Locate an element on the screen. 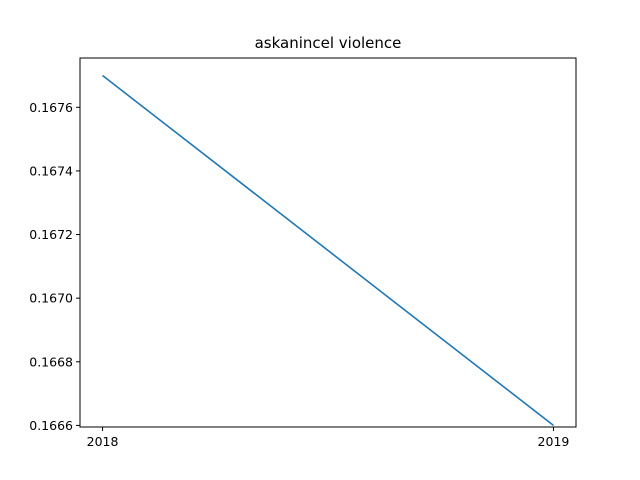 This screenshot has height=480, width=640. y-tick-label: 0.1676 is located at coordinates (51, 107).